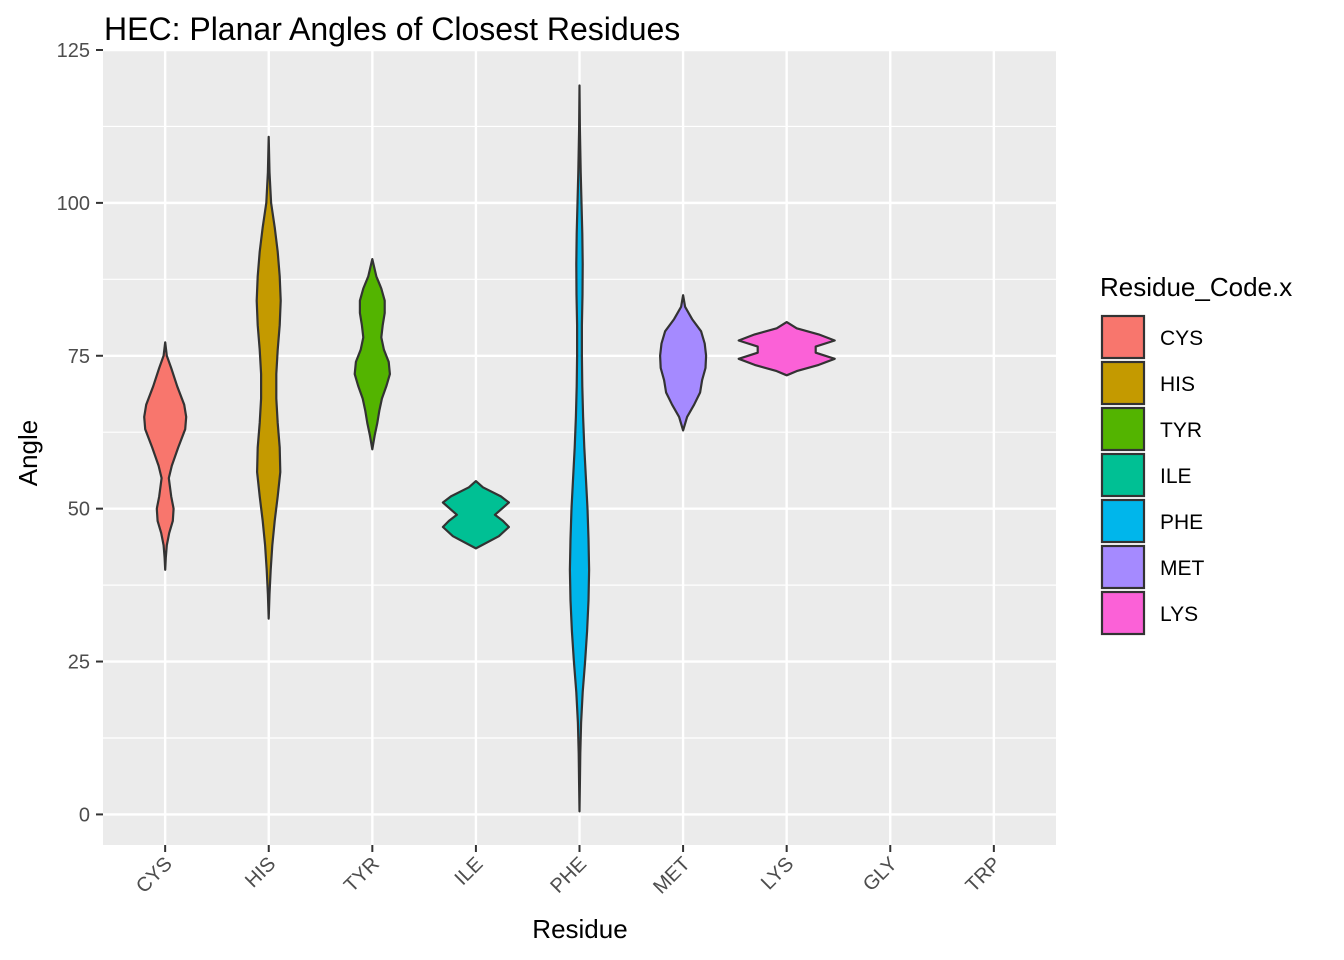 The width and height of the screenshot is (1344, 960). What do you see at coordinates (392, 29) in the screenshot?
I see `chart-title: HEC: Planar Angles of Closest Residues` at bounding box center [392, 29].